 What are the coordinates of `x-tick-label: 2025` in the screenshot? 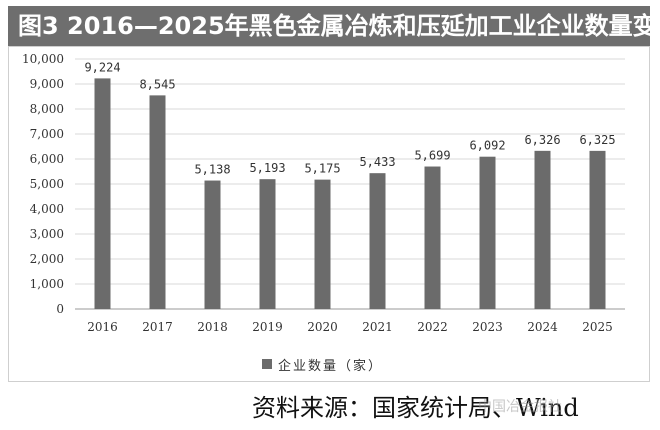 It's located at (597, 327).